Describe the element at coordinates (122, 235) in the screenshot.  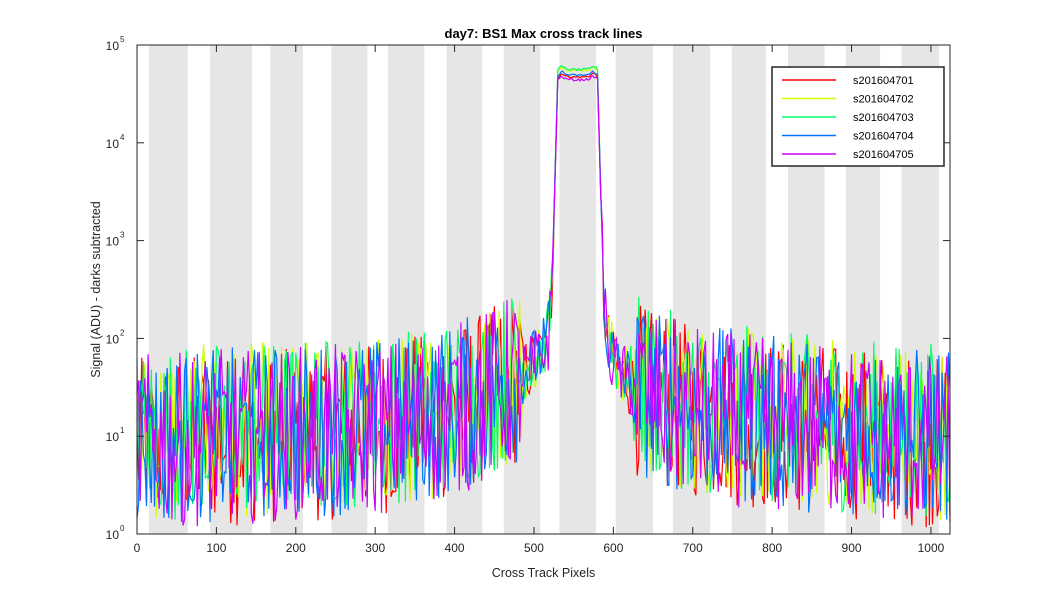
I see `y-tick-exponent: 3` at that location.